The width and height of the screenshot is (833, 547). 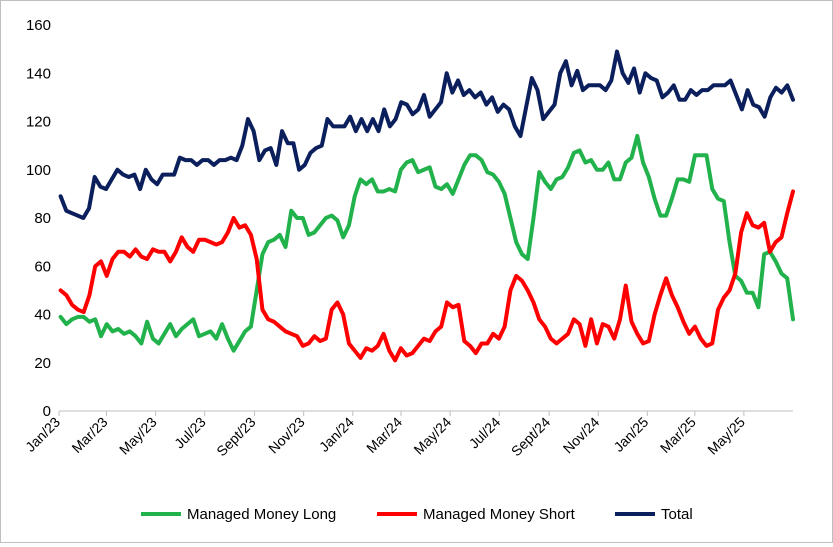 What do you see at coordinates (42, 266) in the screenshot?
I see `y-tick-label: 60` at bounding box center [42, 266].